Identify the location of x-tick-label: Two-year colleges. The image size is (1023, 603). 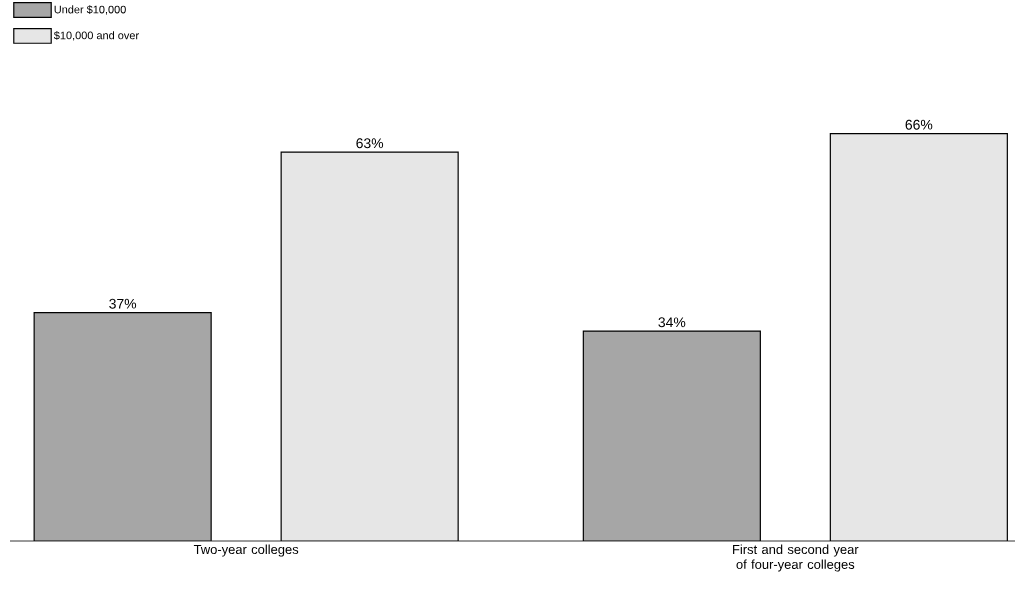
(246, 550).